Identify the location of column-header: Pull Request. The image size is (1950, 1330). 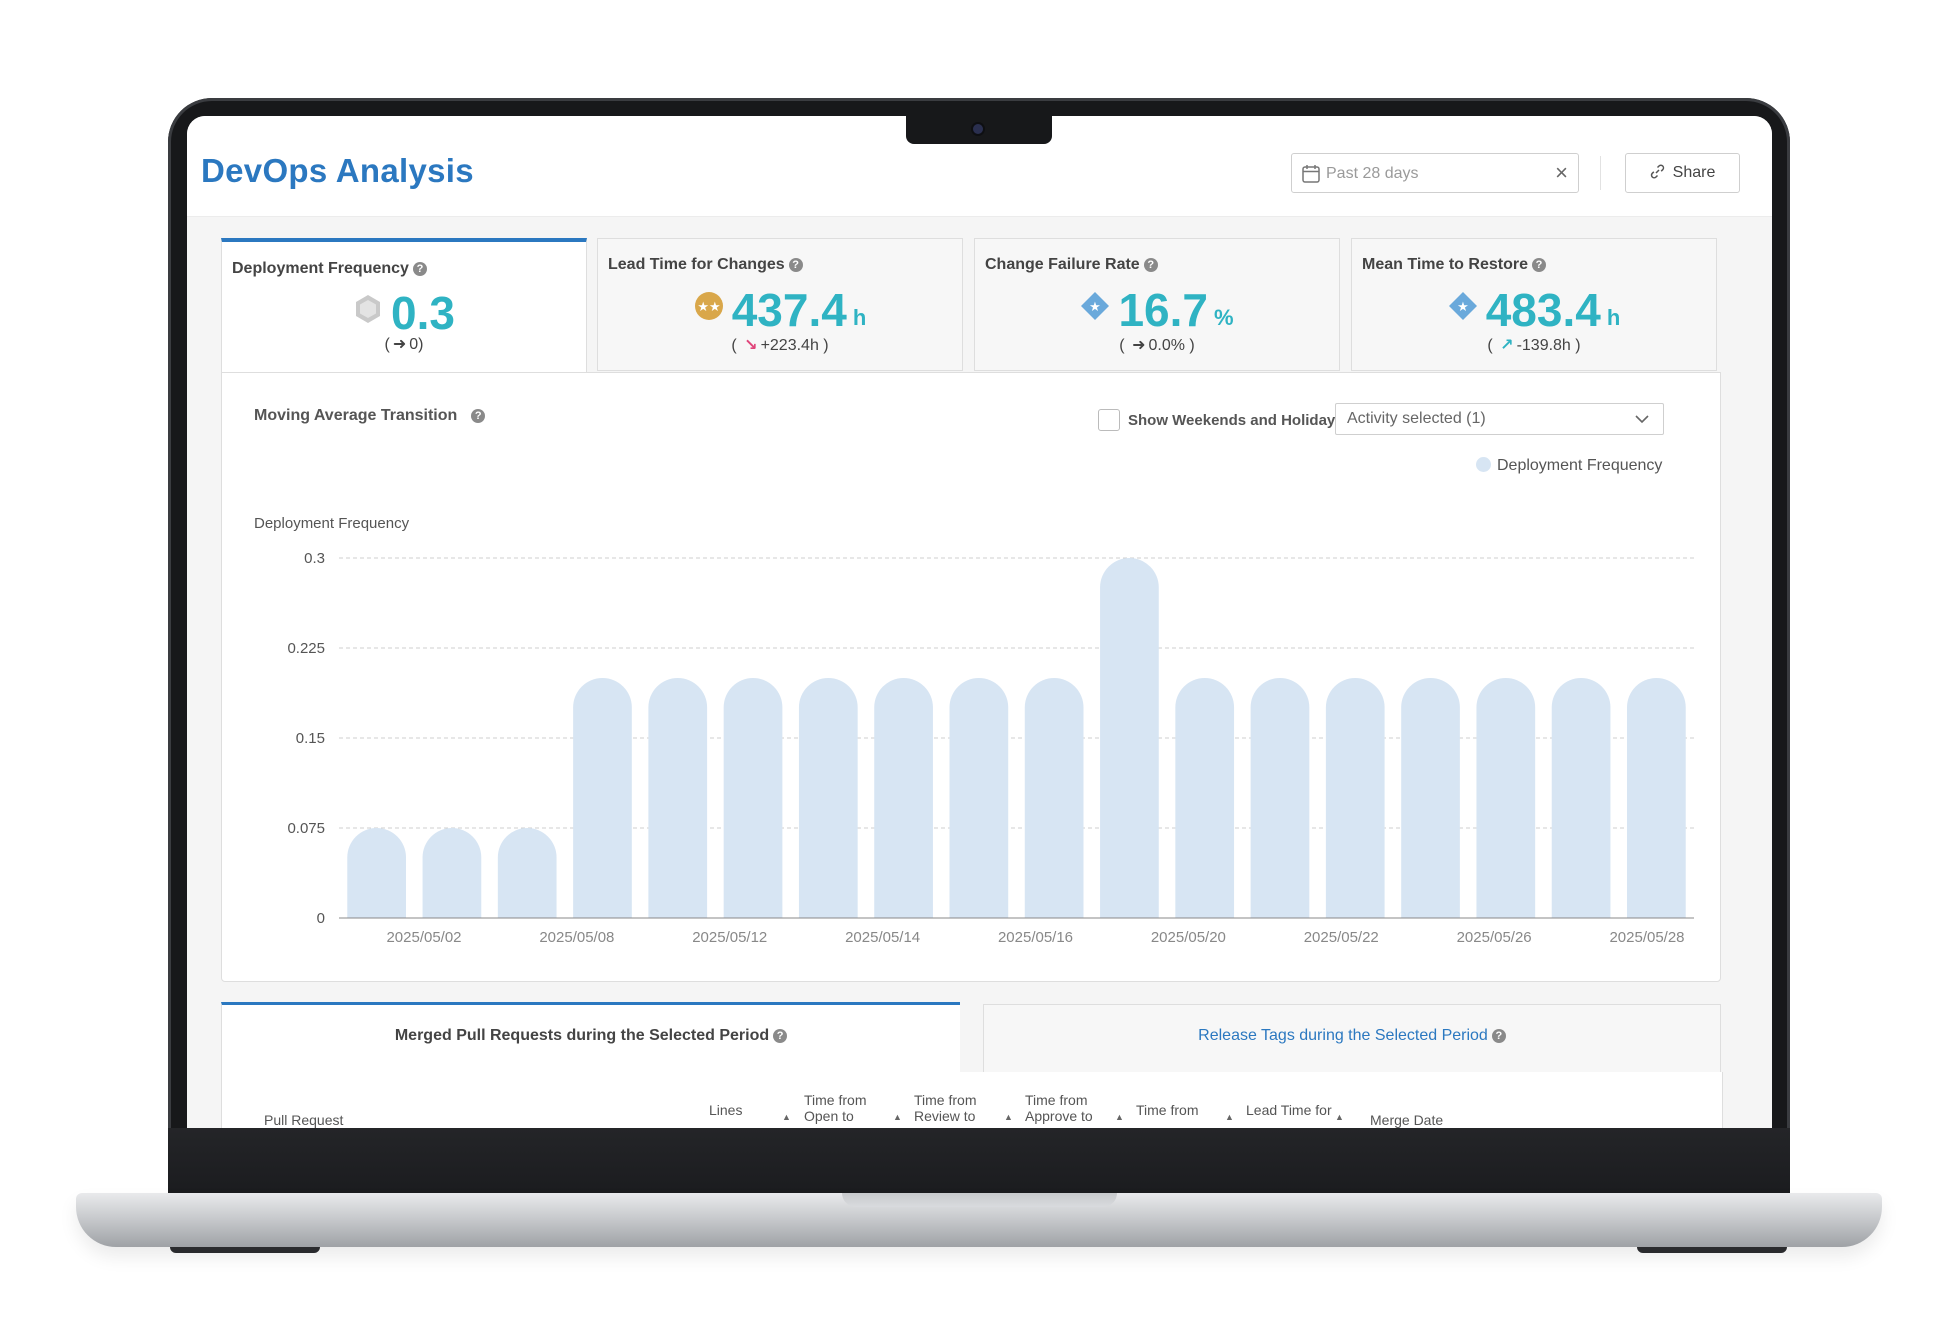
(304, 1120).